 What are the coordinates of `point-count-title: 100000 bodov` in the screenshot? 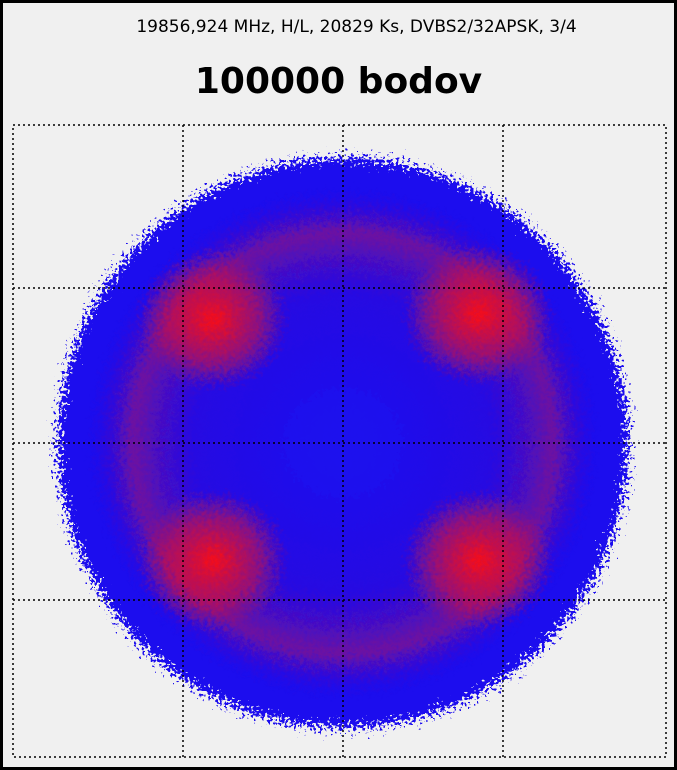 It's located at (338, 81).